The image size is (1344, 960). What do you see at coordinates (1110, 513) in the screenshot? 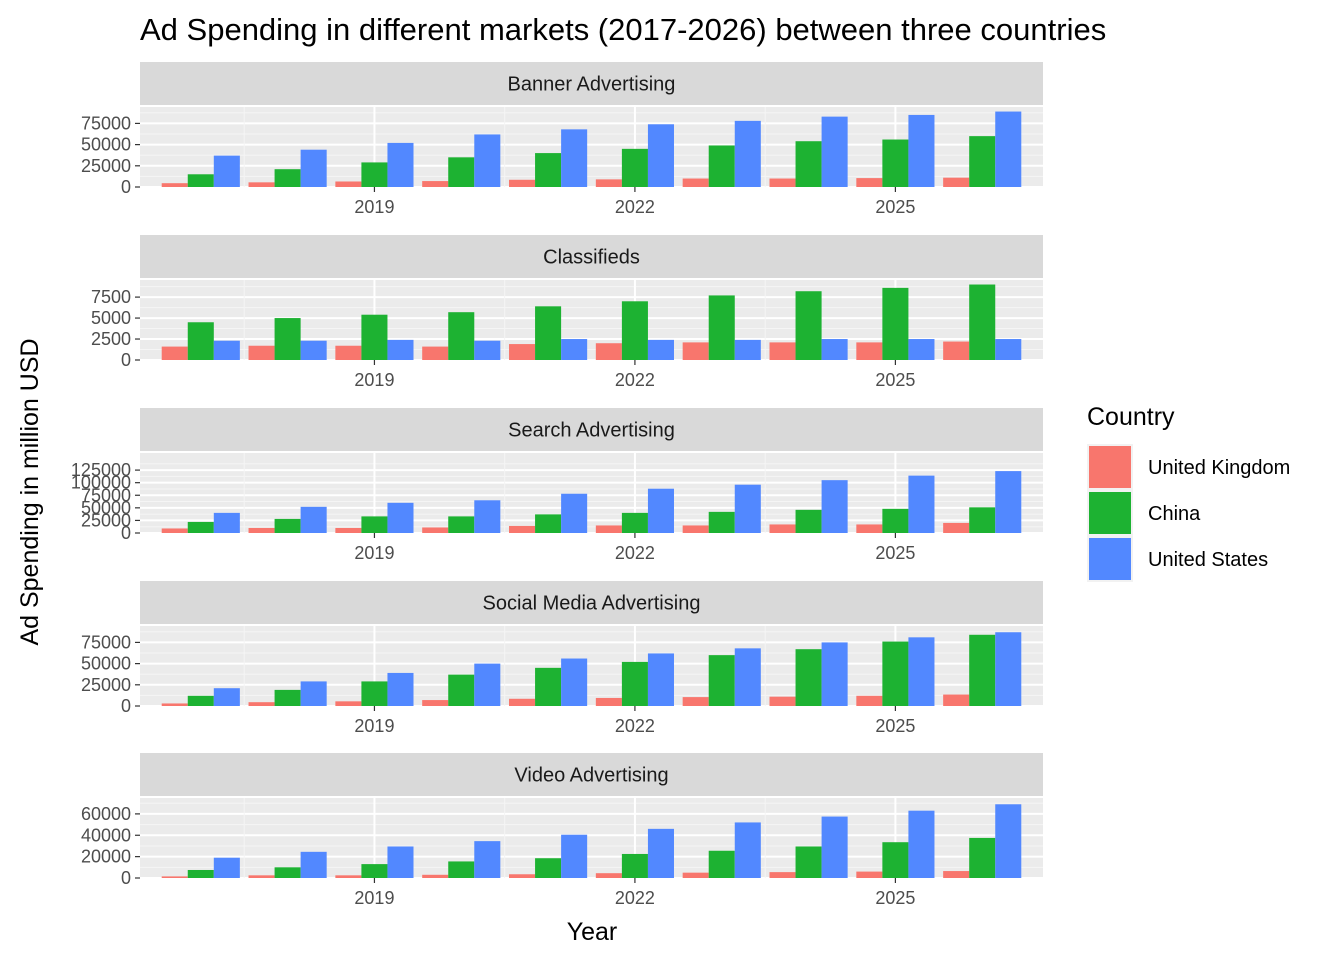
I see `legend-key-china` at bounding box center [1110, 513].